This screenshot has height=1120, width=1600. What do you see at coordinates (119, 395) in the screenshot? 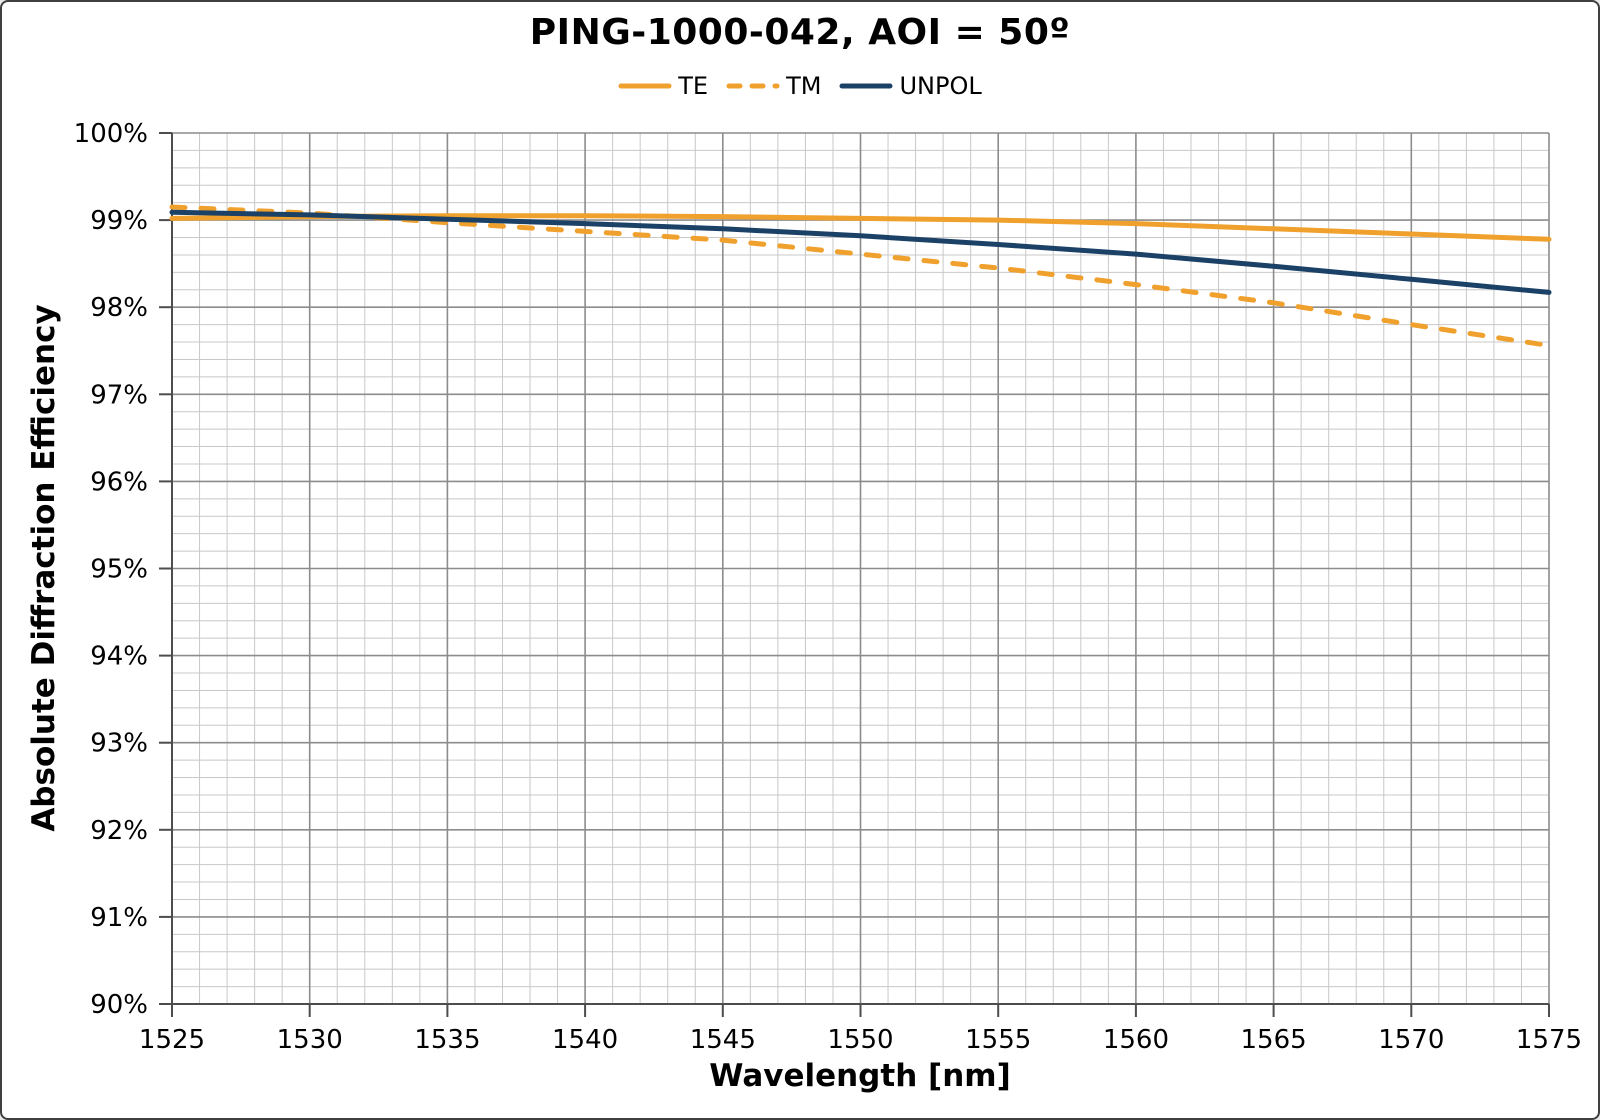
I see `y-tick-label: 97%` at bounding box center [119, 395].